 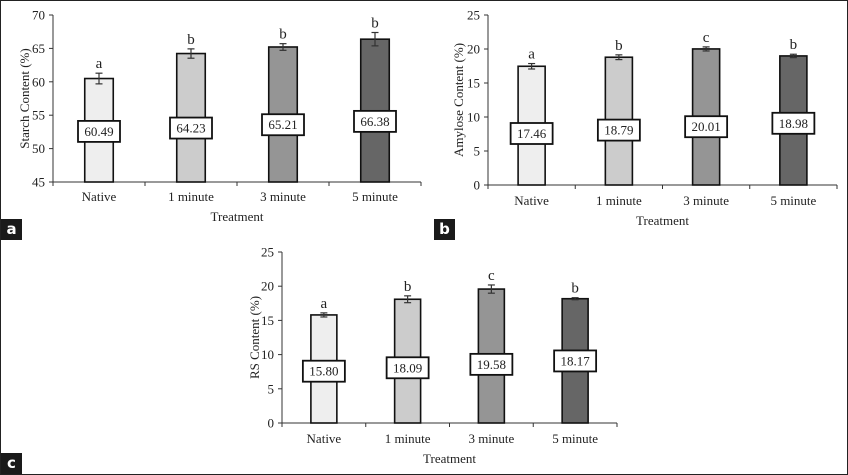 I want to click on panel-tag-c: c, so click(x=11, y=463).